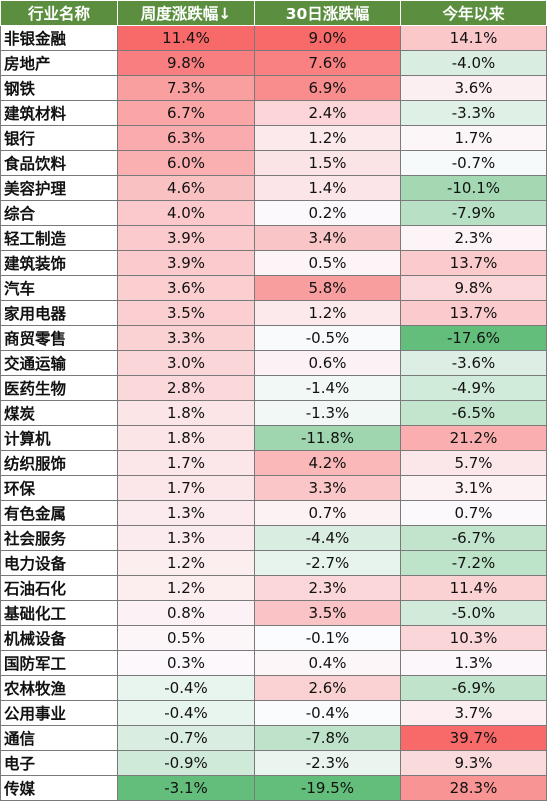  Describe the element at coordinates (327, 513) in the screenshot. I see `d30-change-cell: 0.7%` at that location.